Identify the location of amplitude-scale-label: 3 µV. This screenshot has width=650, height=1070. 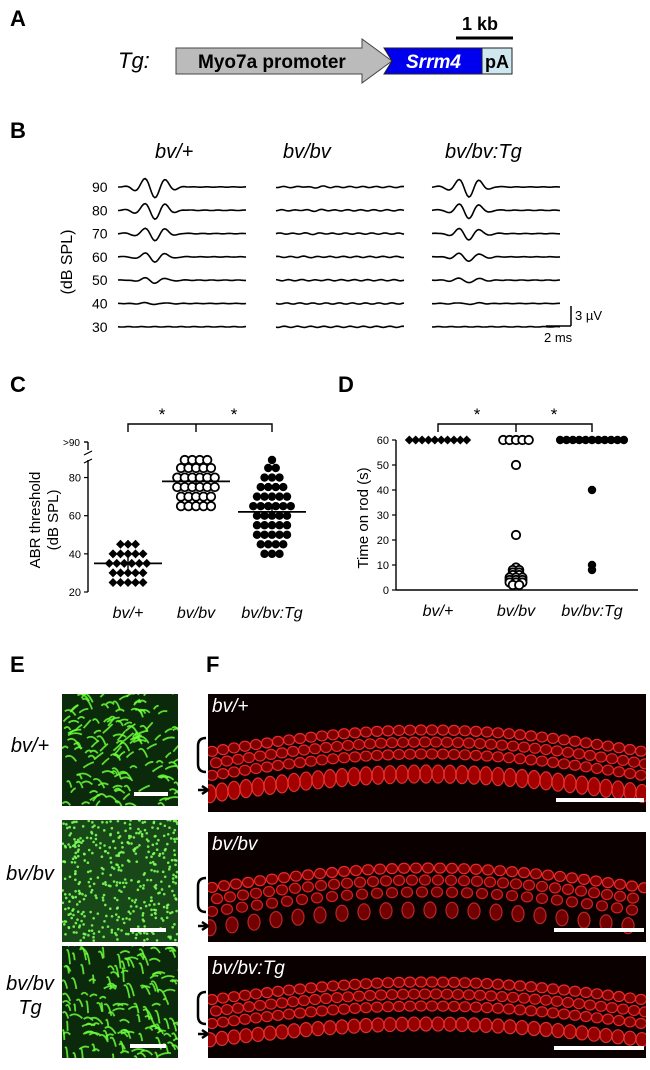
(588, 315).